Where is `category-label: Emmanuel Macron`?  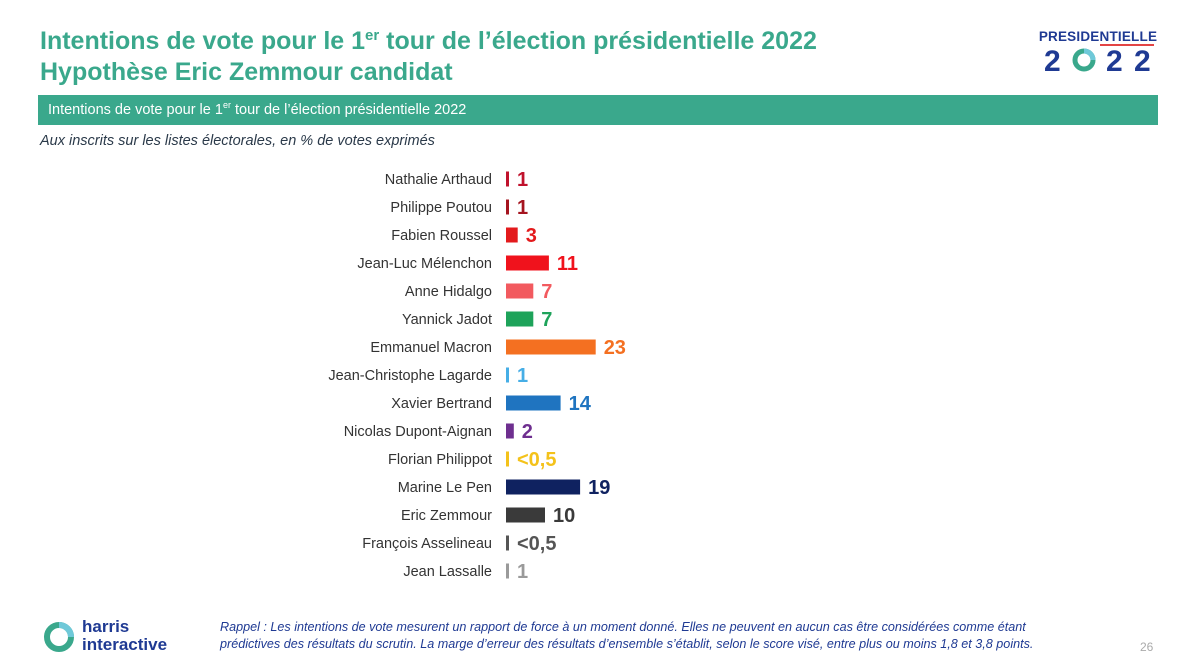 category-label: Emmanuel Macron is located at coordinates (431, 348).